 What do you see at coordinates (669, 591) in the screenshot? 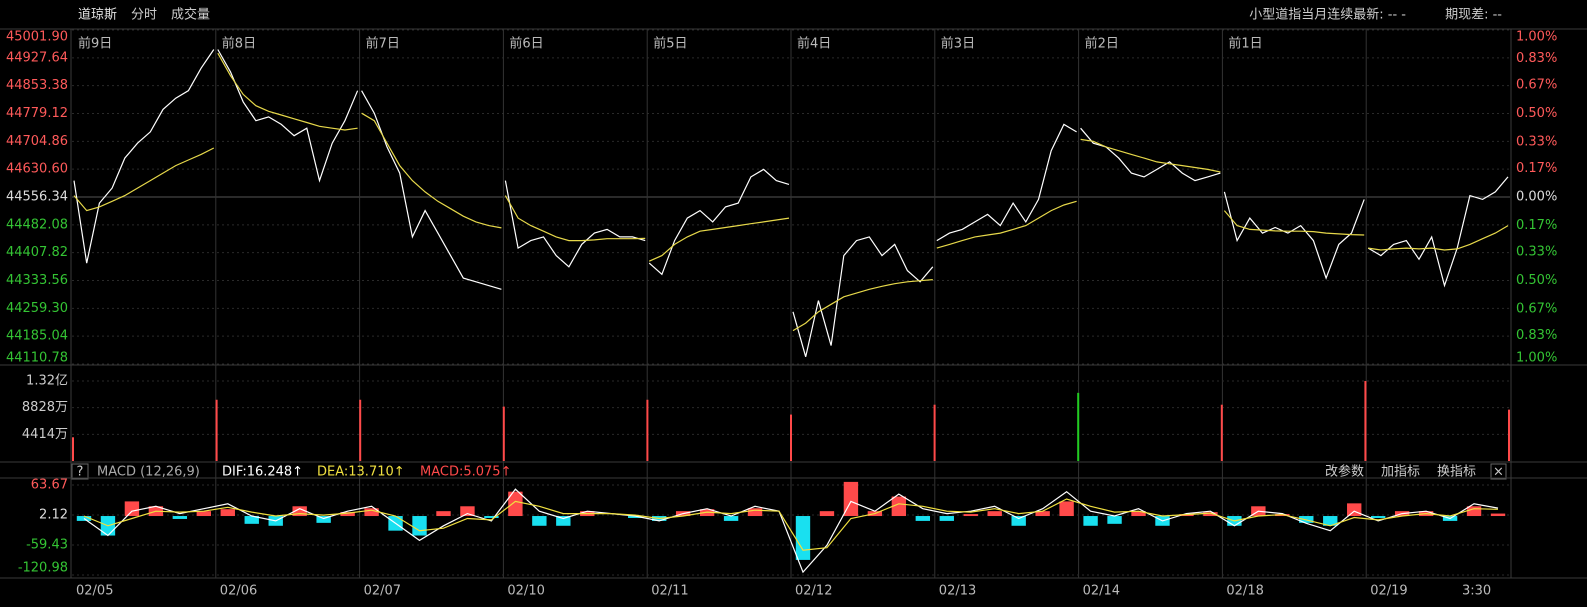
I see `x-tick-label: 02/11` at bounding box center [669, 591].